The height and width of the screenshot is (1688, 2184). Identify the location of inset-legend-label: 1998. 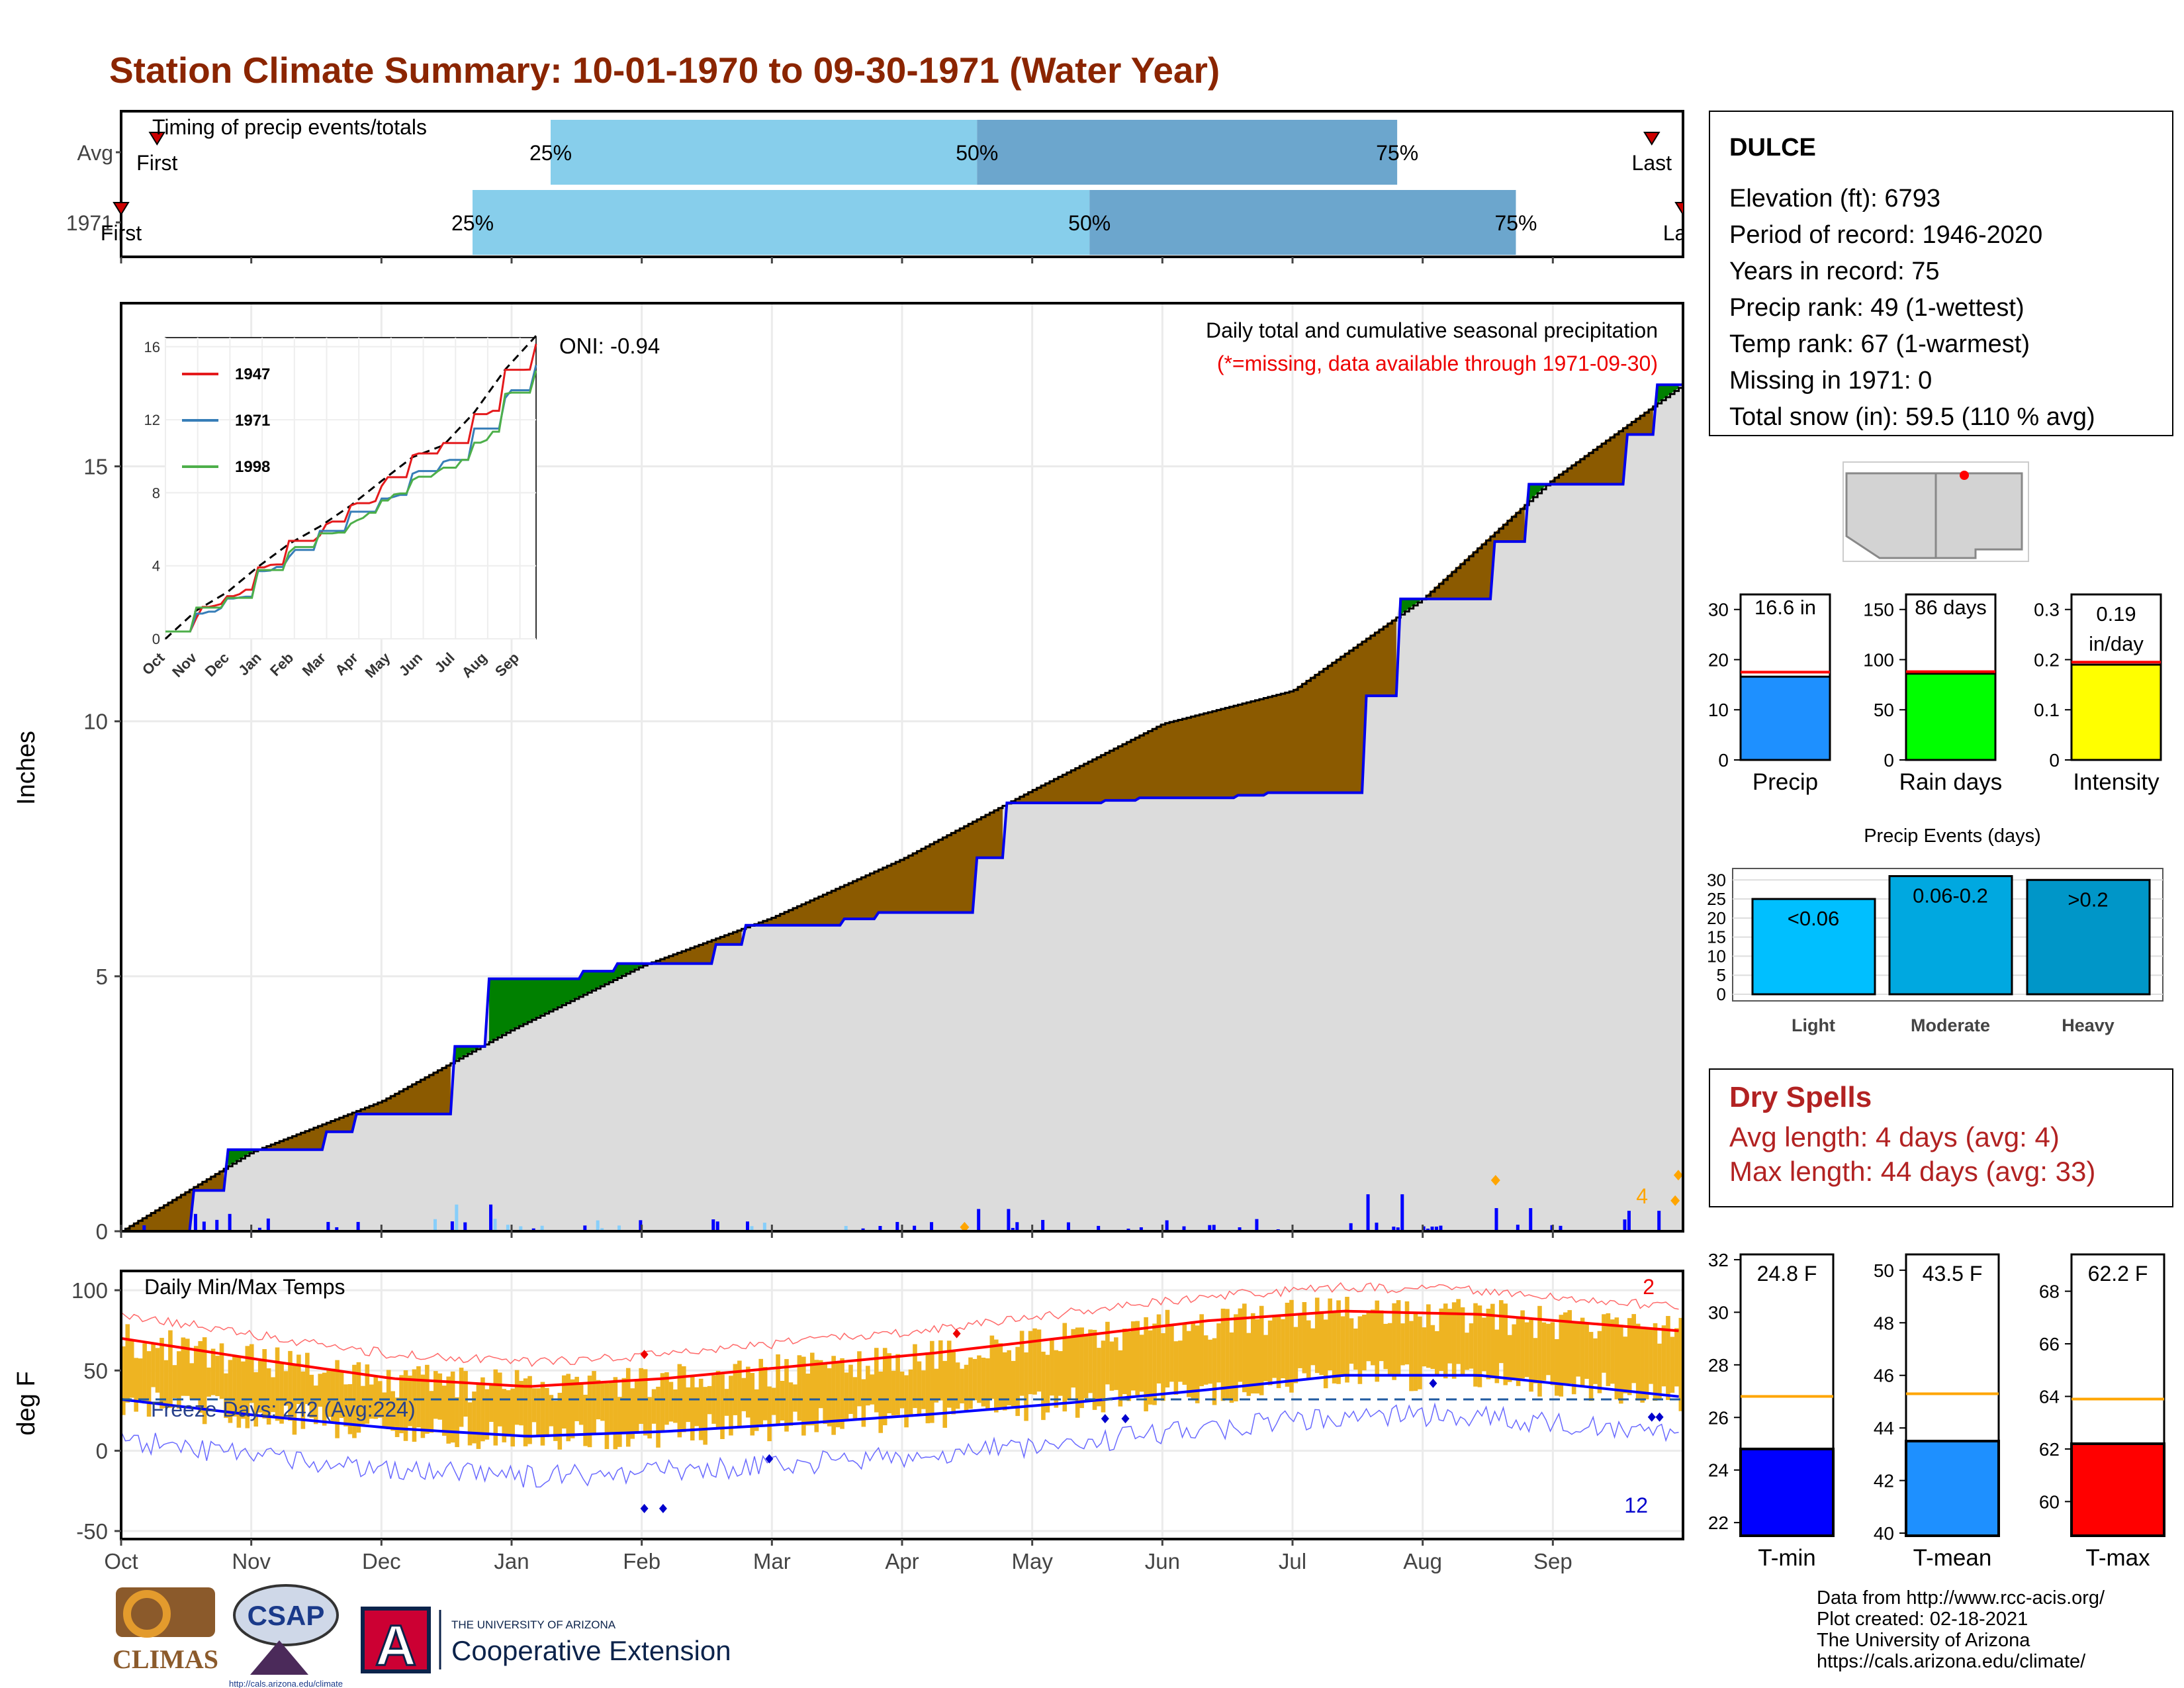
(252, 467).